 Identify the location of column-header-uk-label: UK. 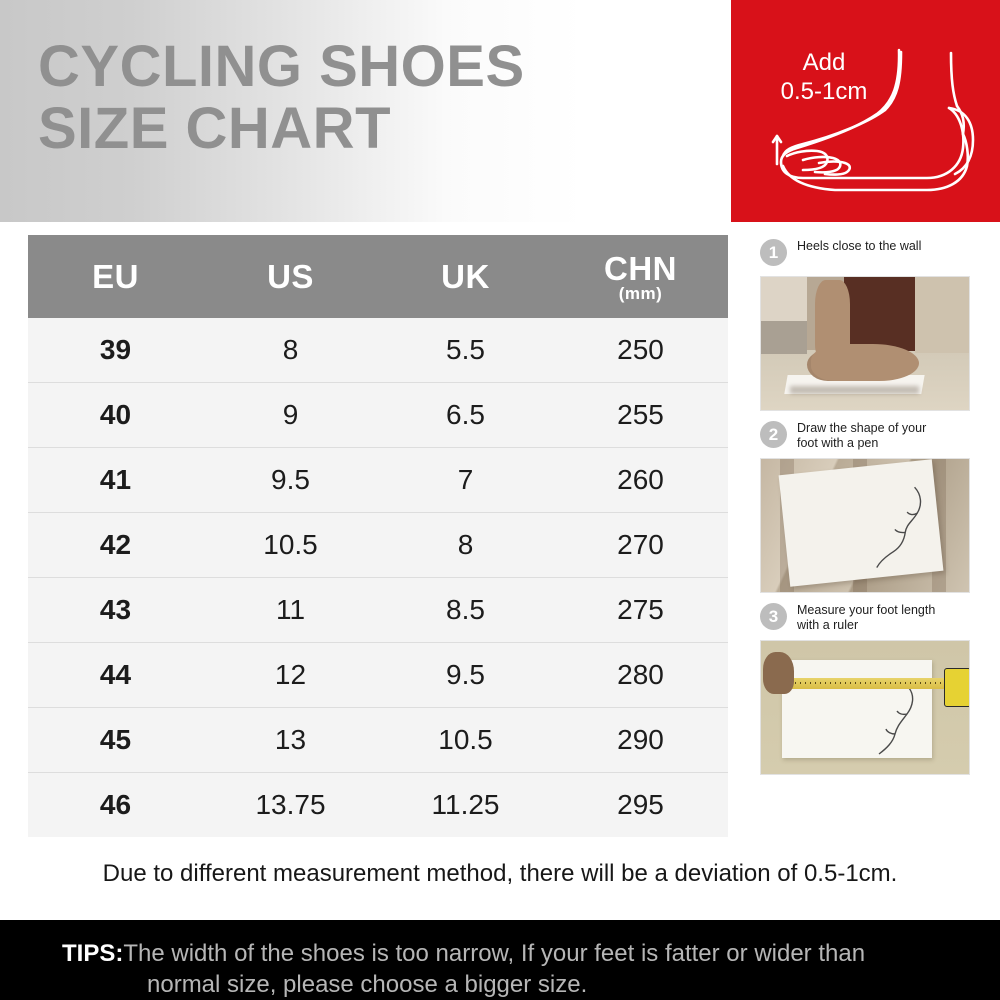
(465, 276).